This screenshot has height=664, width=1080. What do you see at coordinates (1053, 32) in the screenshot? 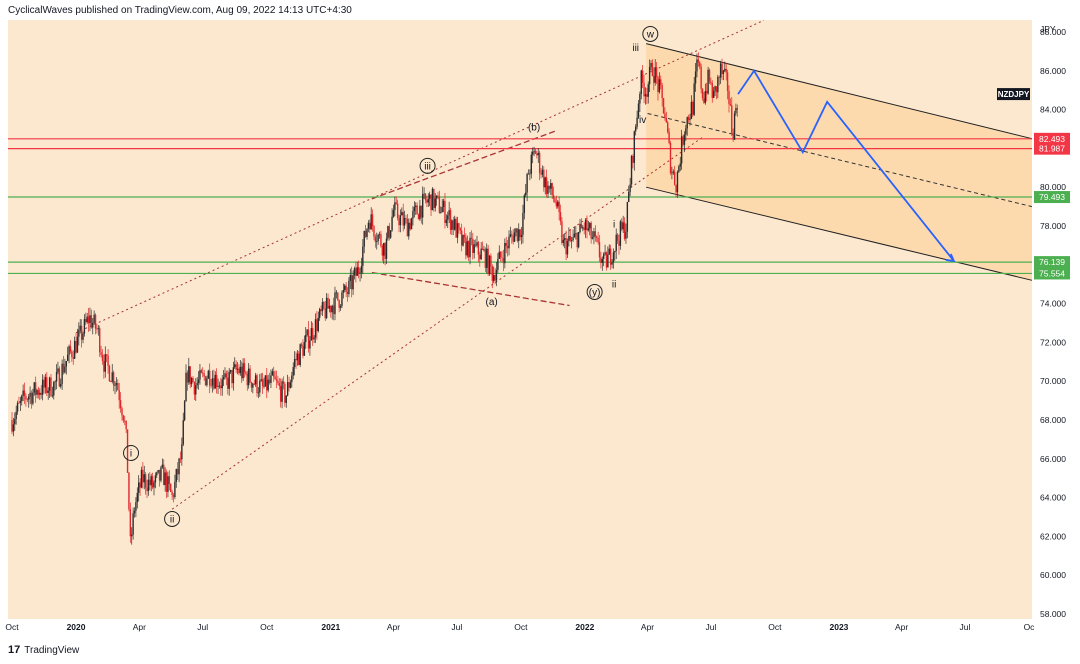
I see `y-tick-15: 88.000` at bounding box center [1053, 32].